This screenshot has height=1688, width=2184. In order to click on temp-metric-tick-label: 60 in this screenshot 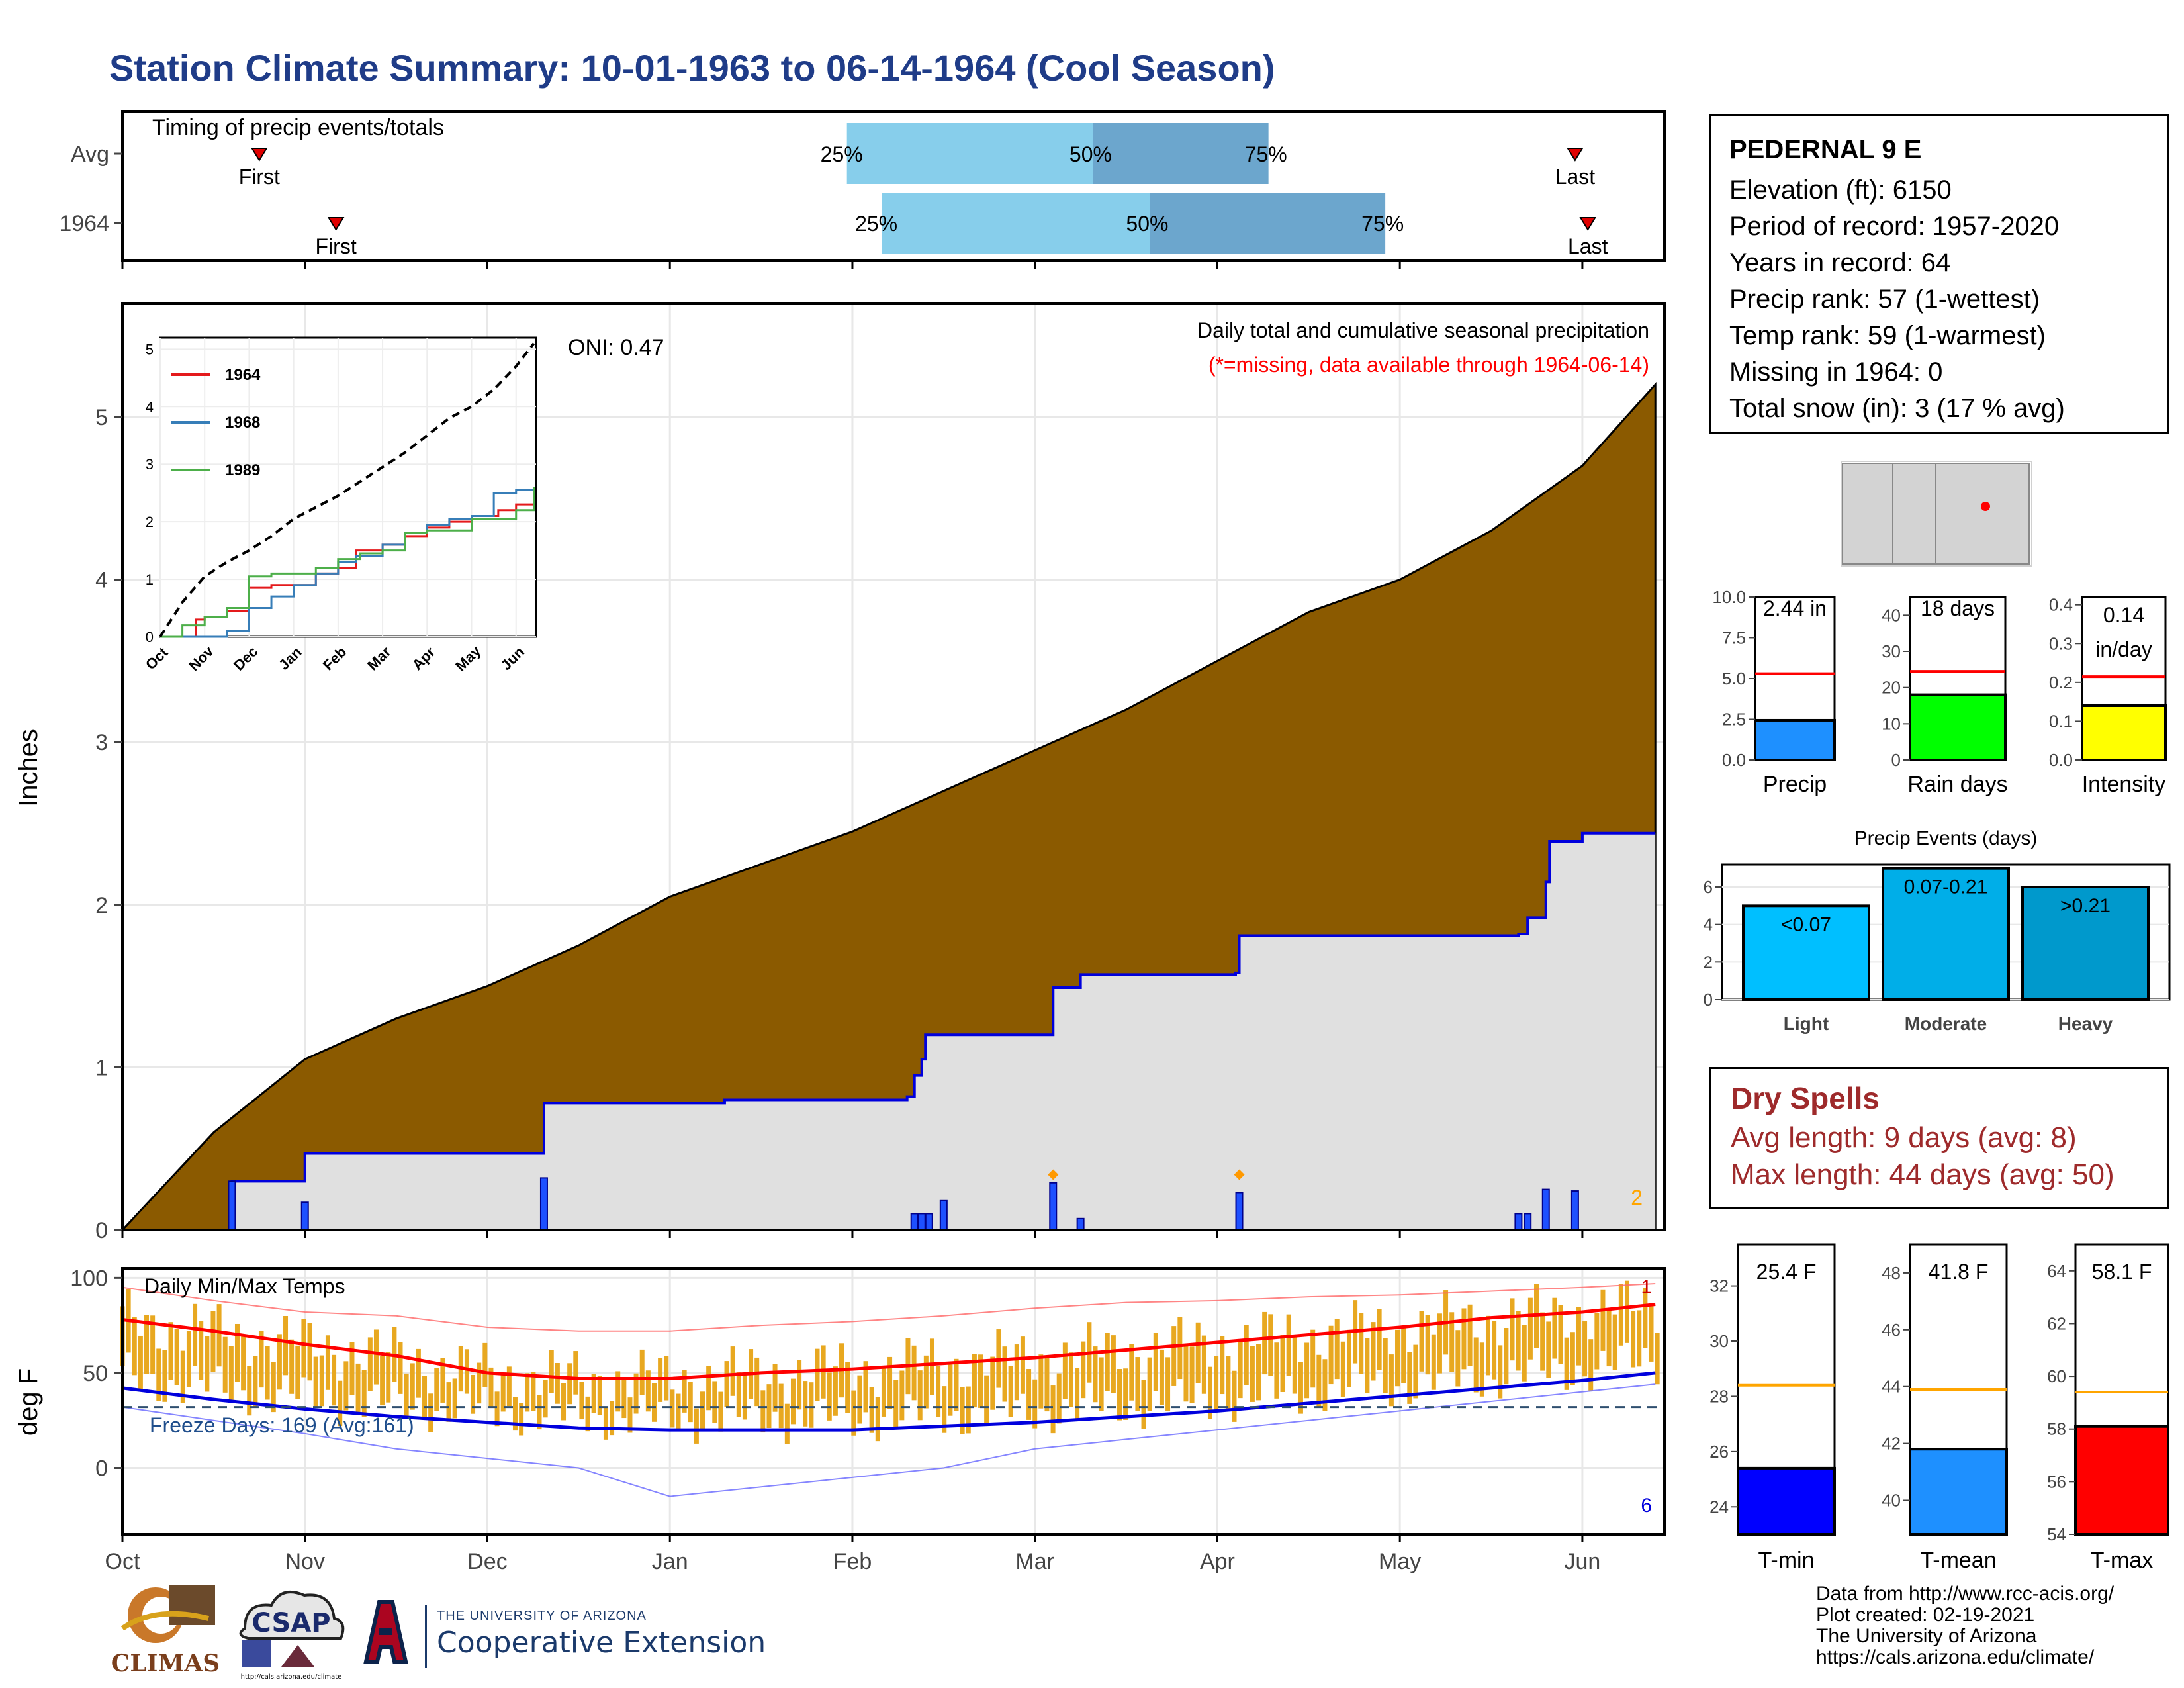, I will do `click(2056, 1376)`.